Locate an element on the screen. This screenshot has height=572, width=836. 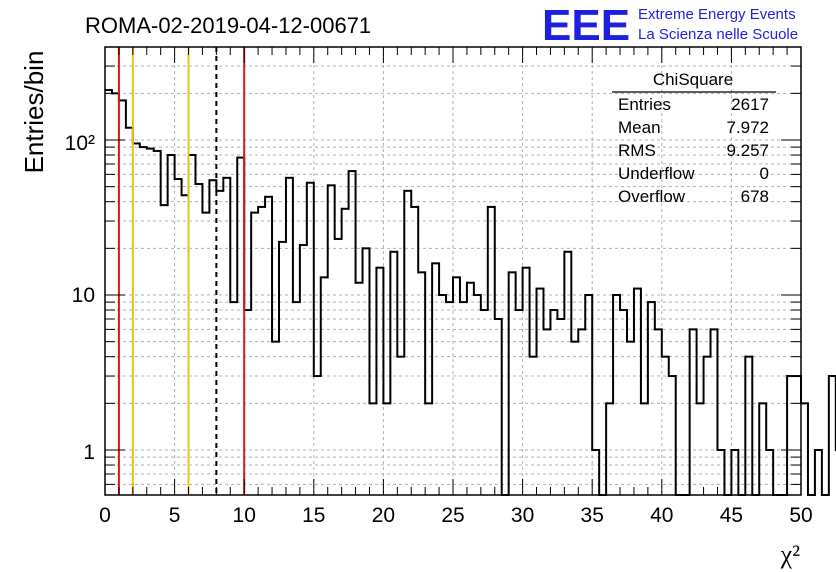
y-tick-label: 10² is located at coordinates (80, 143).